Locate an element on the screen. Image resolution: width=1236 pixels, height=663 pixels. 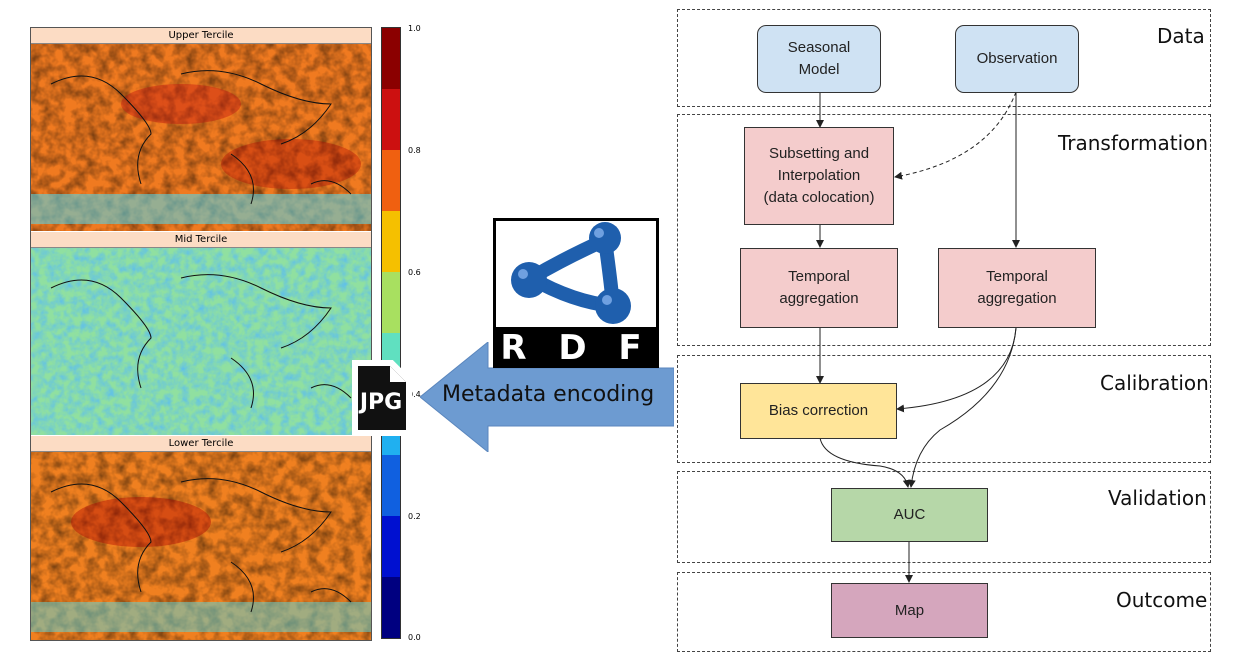
mid-tercile-map is located at coordinates (201, 341).